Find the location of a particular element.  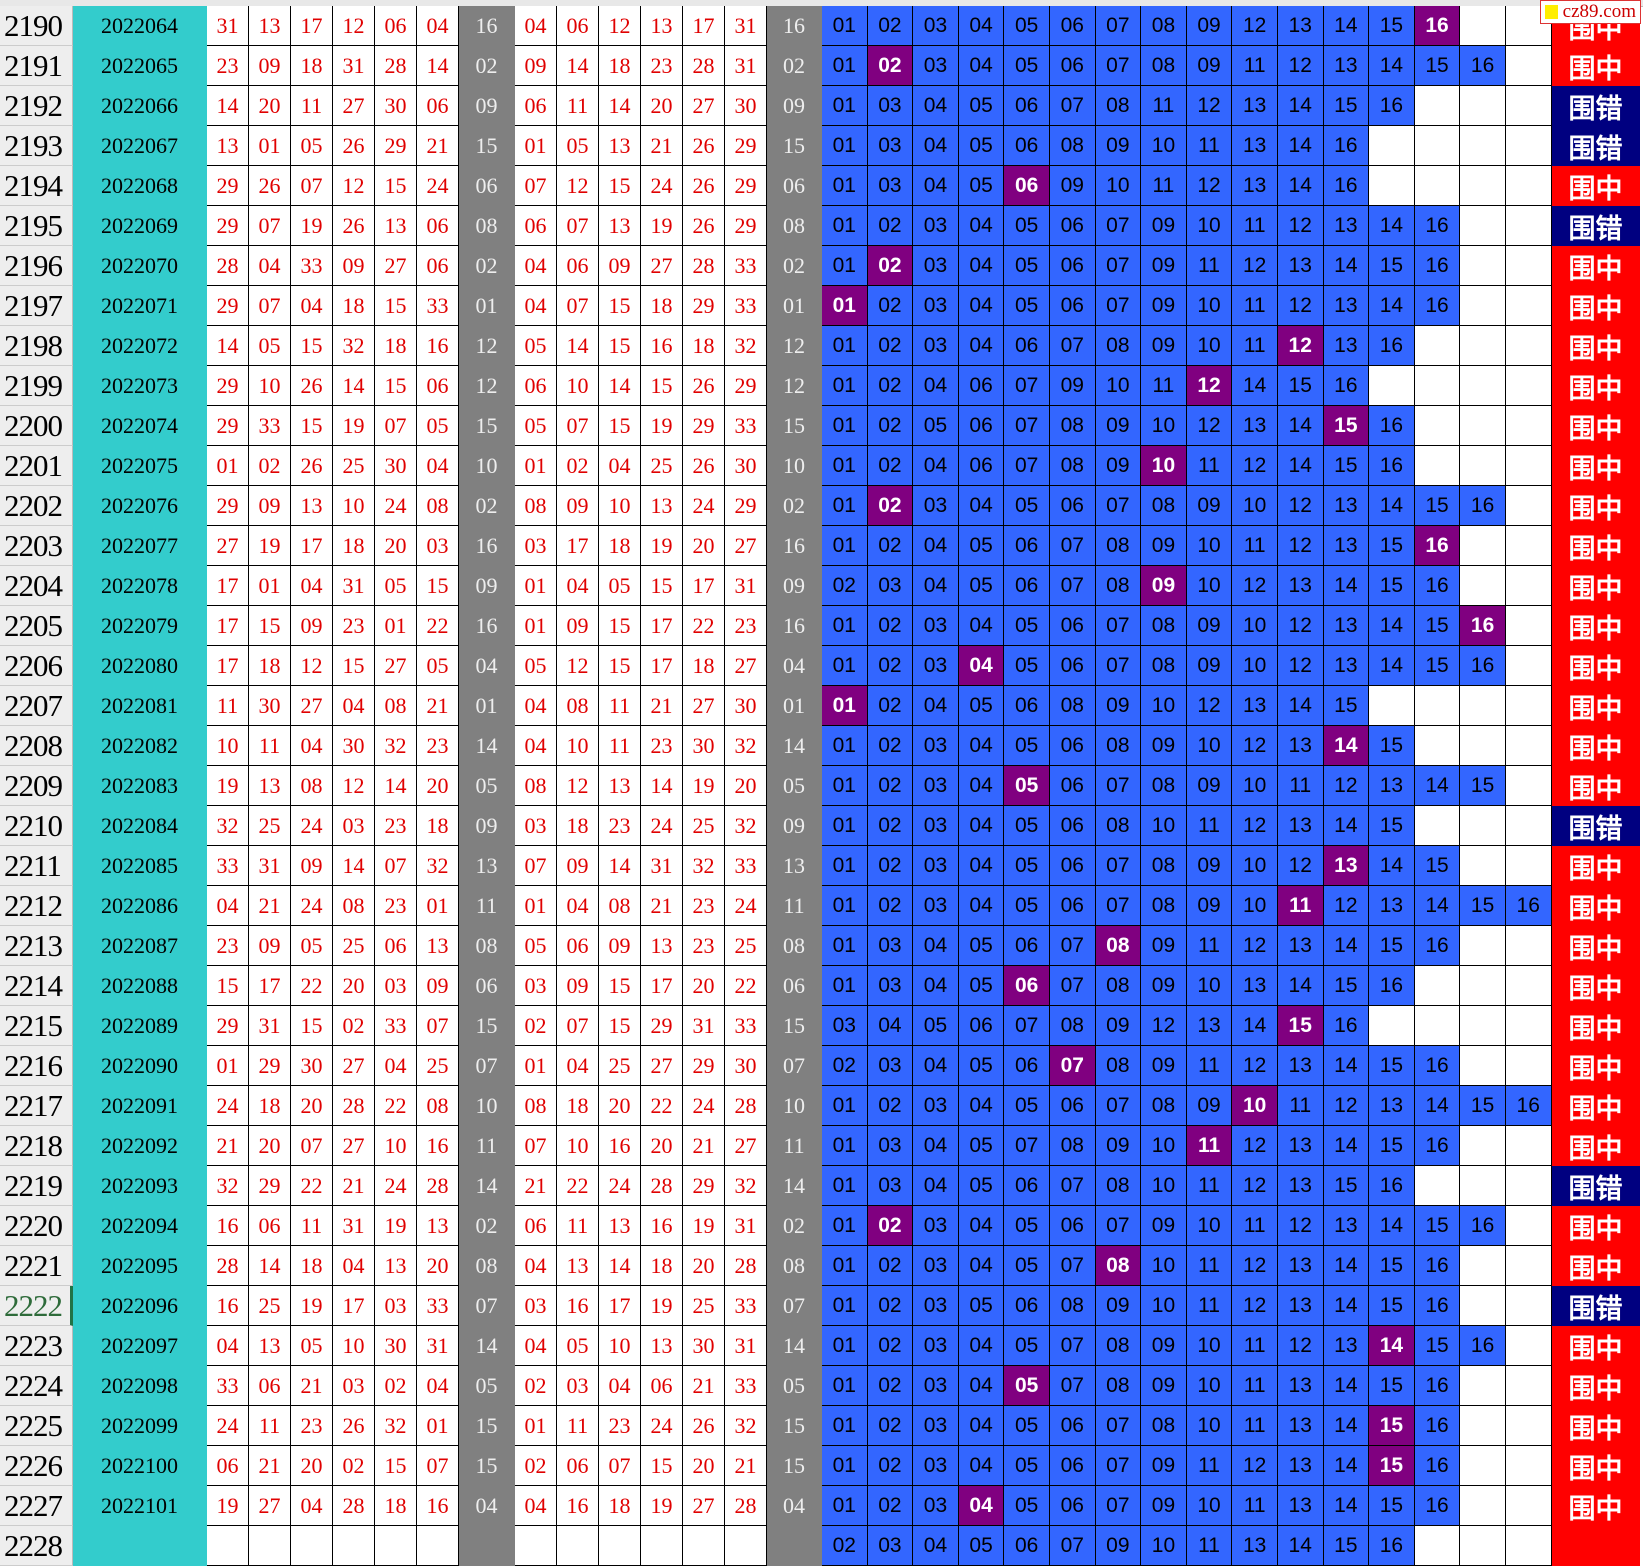

draw-number-cell: 27 is located at coordinates (354, 106).